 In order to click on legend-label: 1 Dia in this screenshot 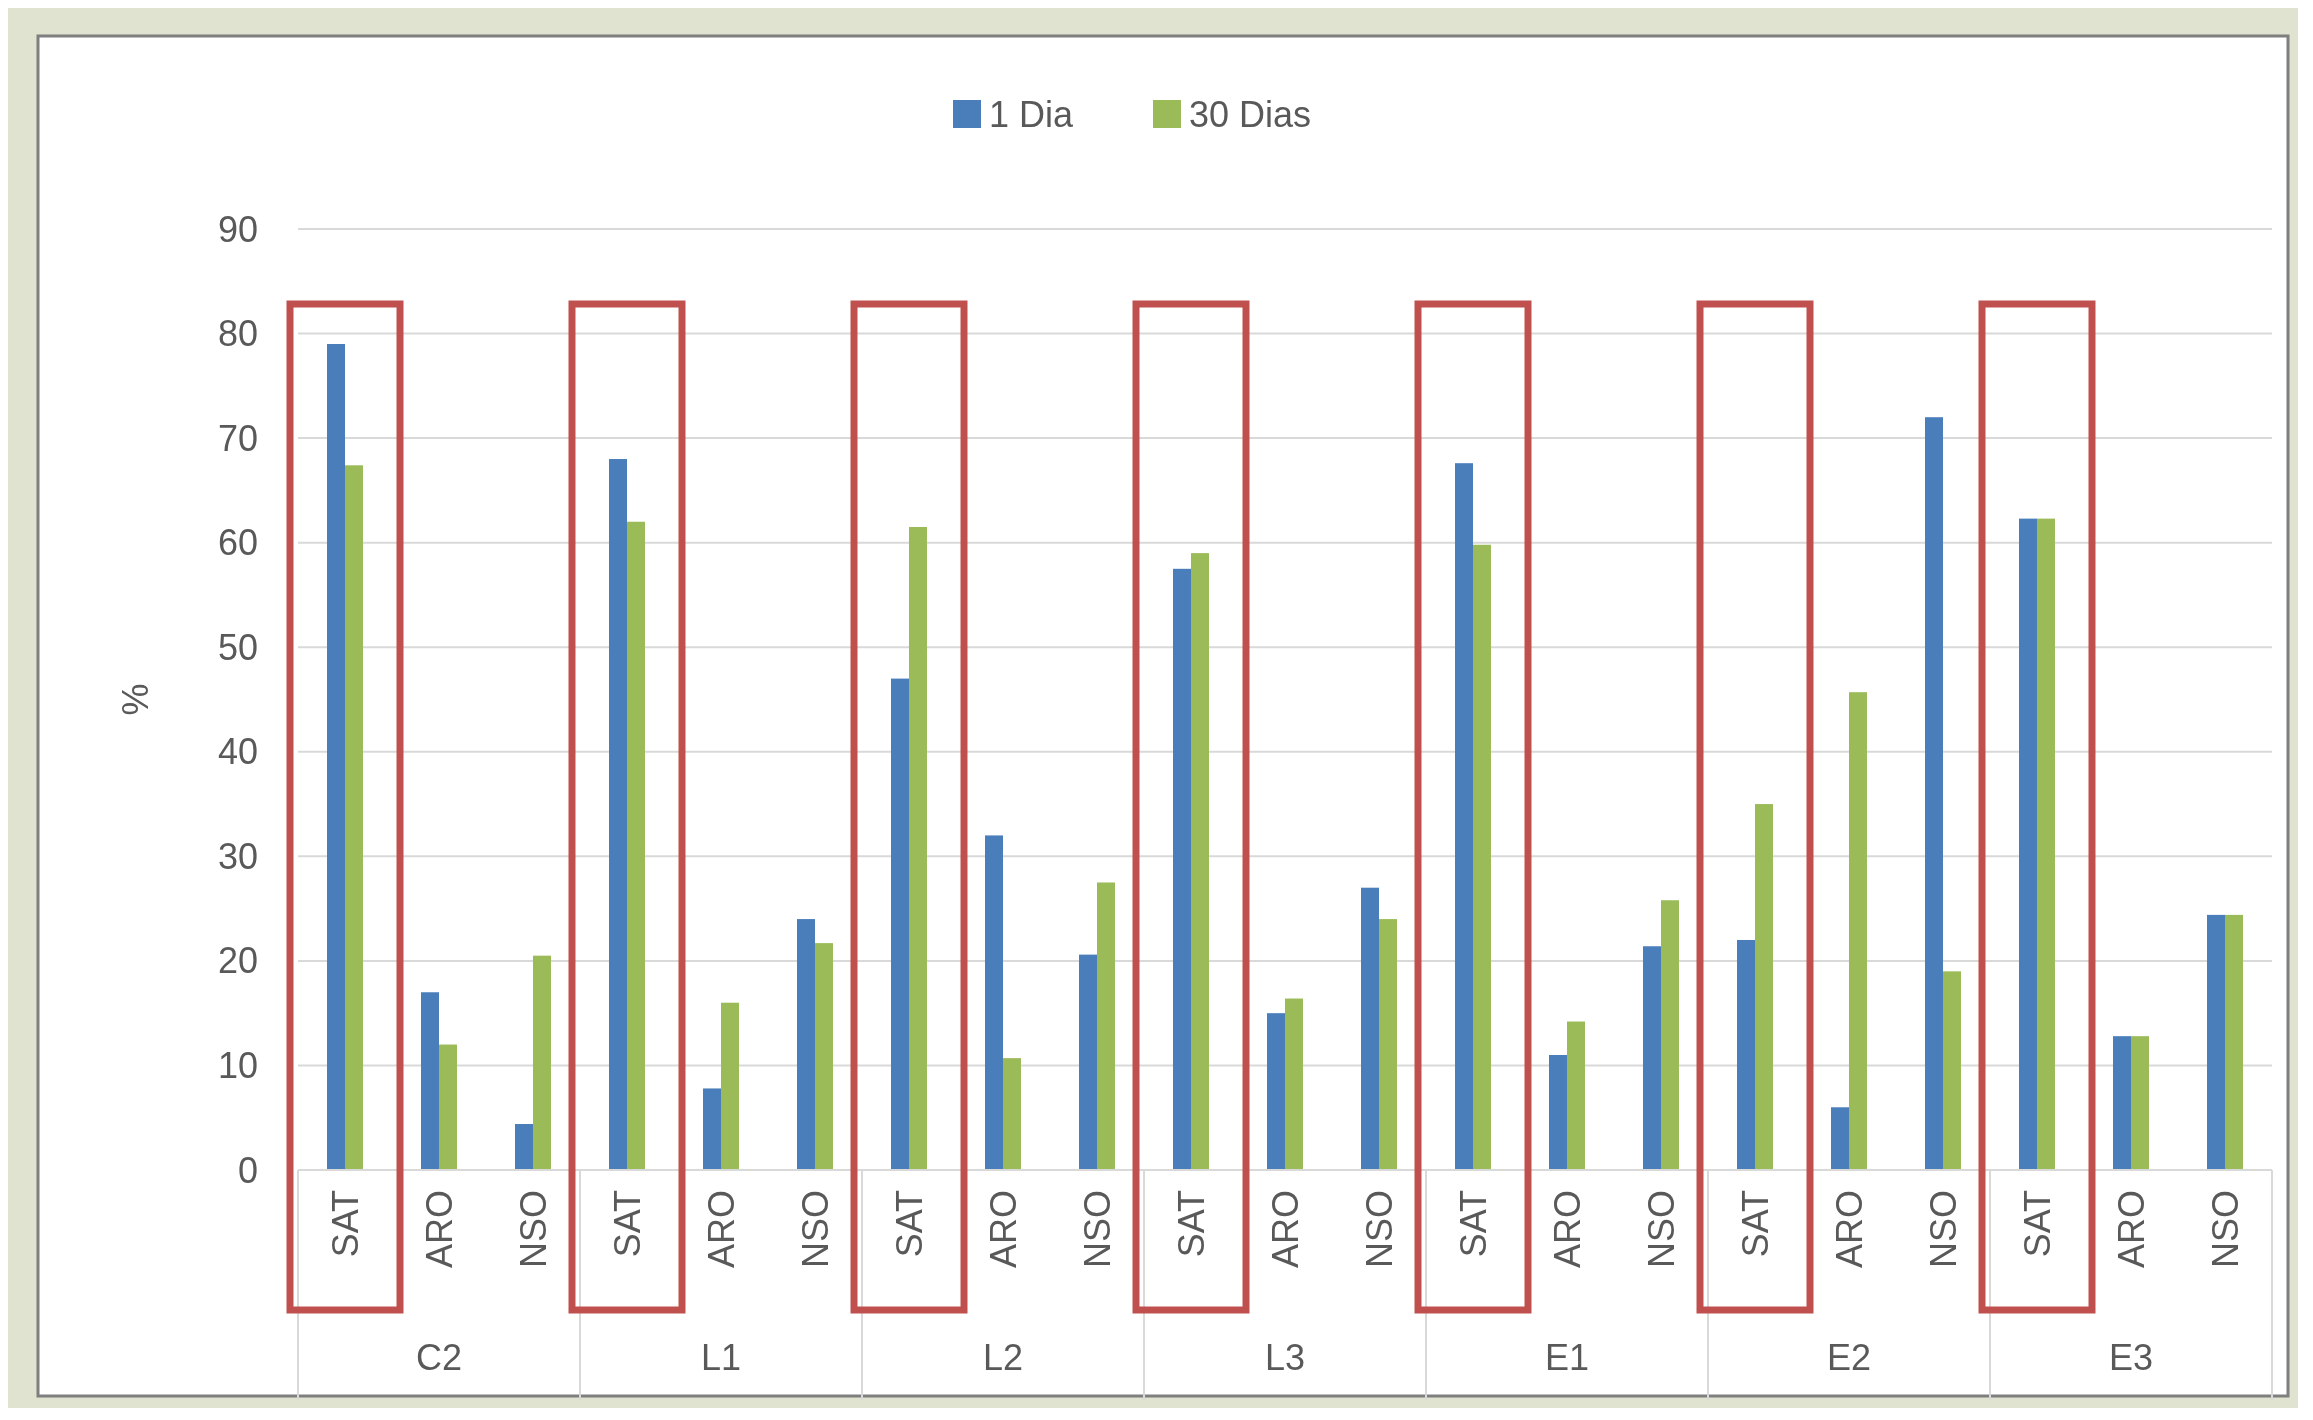, I will do `click(1032, 114)`.